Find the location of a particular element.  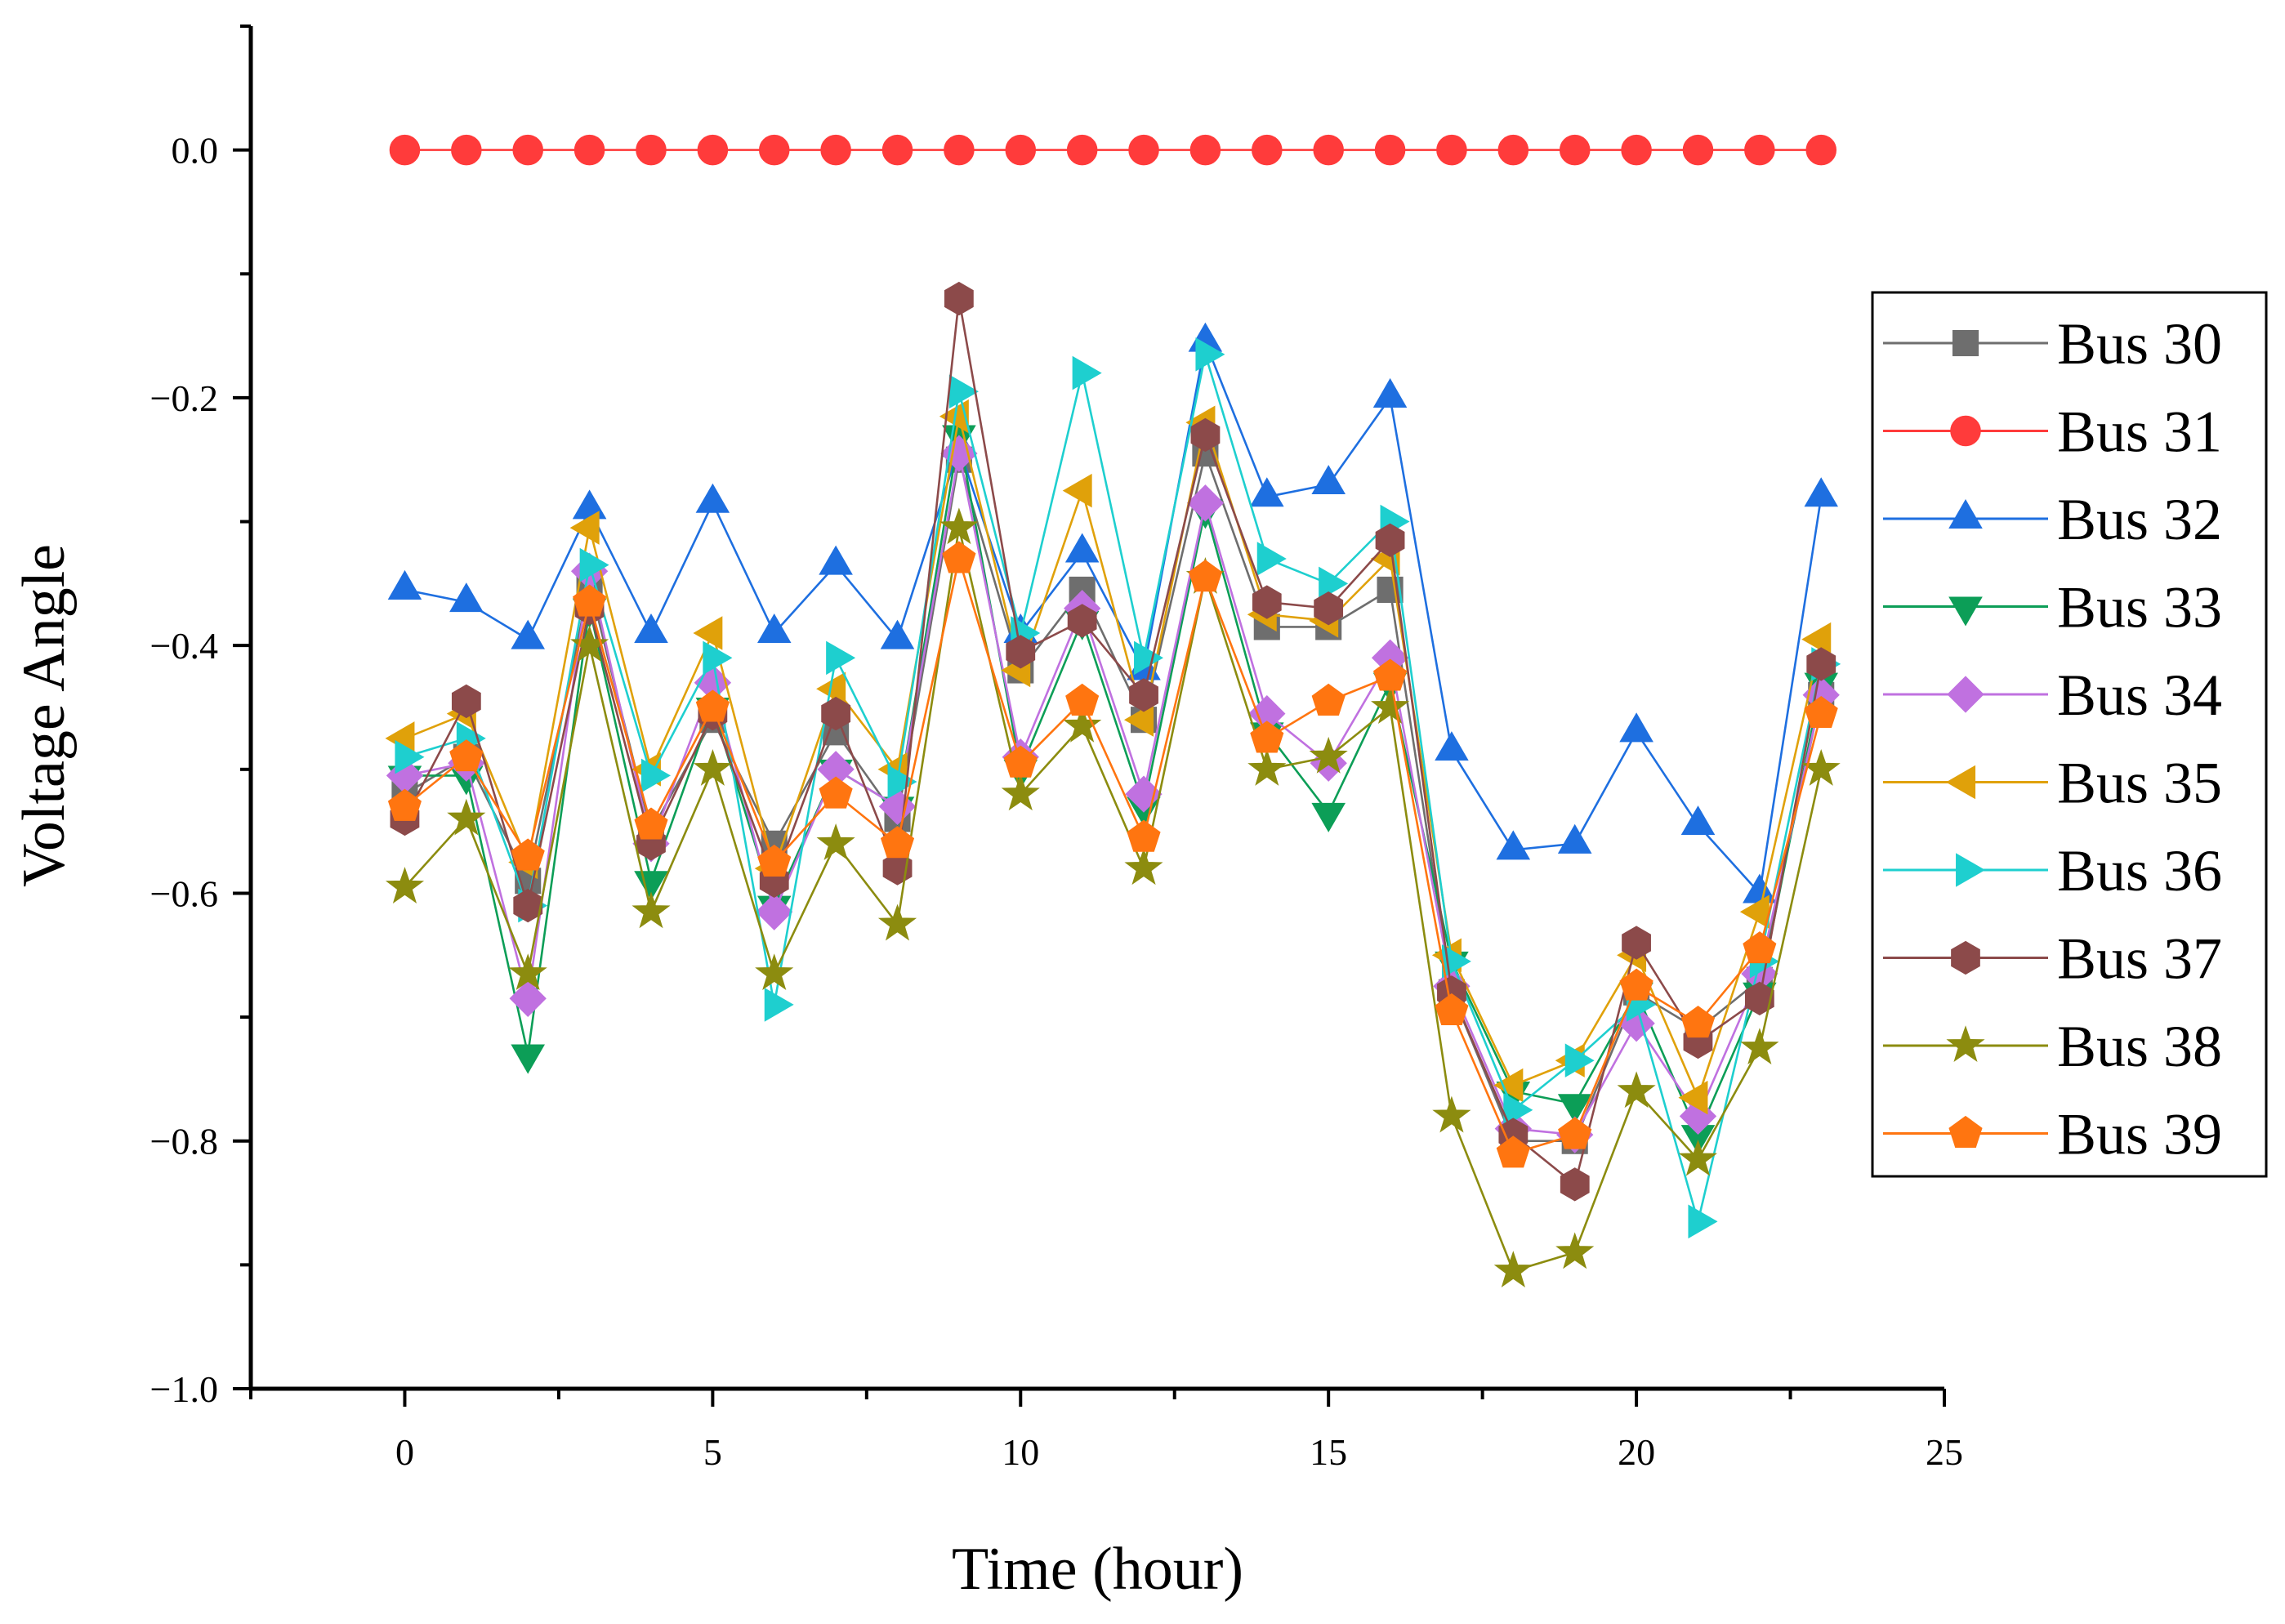

legend-label: Bus 36 is located at coordinates (2139, 870).